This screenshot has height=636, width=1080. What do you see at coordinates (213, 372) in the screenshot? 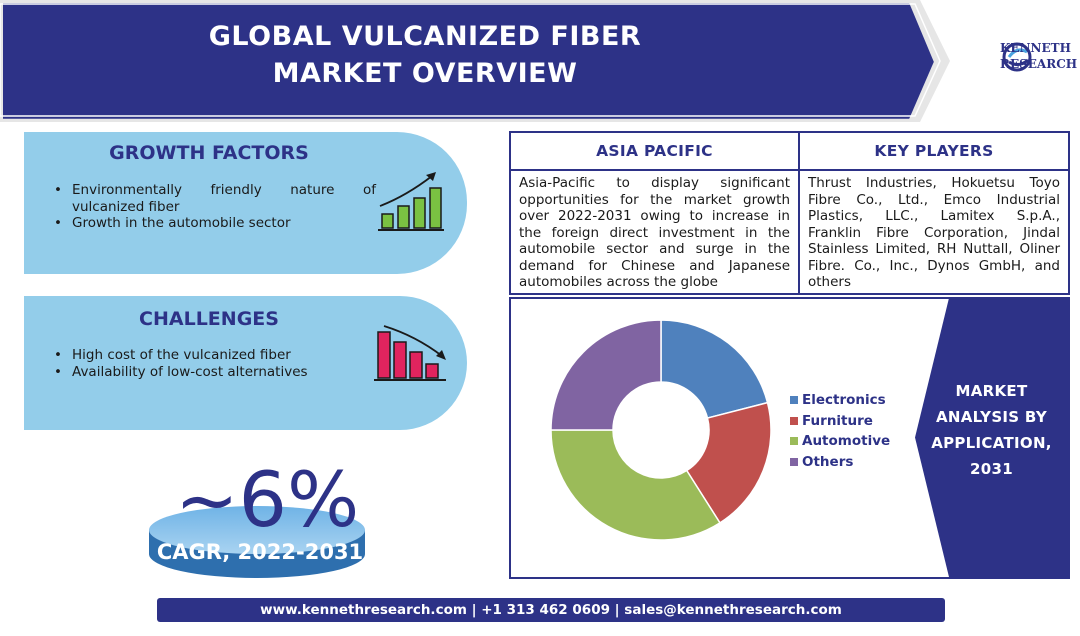
I see `list-item: Availability of low-cost alternatives` at bounding box center [213, 372].